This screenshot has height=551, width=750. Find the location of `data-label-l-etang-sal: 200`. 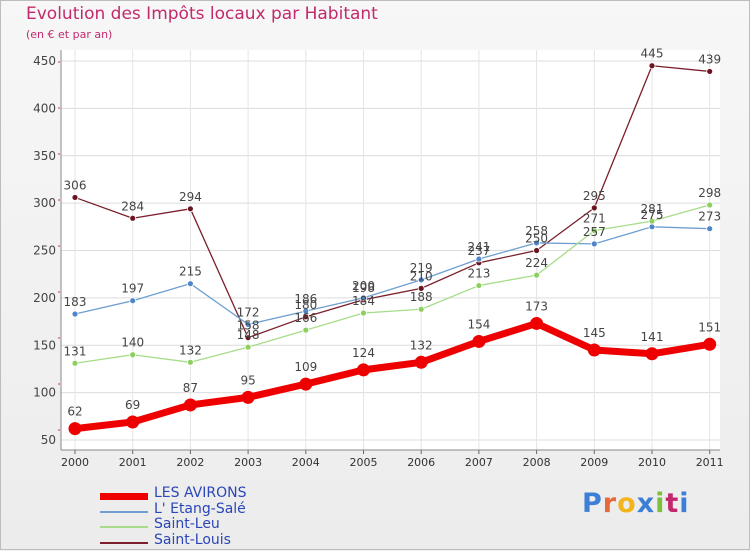

data-label-l-etang-sal: 200 is located at coordinates (363, 286).